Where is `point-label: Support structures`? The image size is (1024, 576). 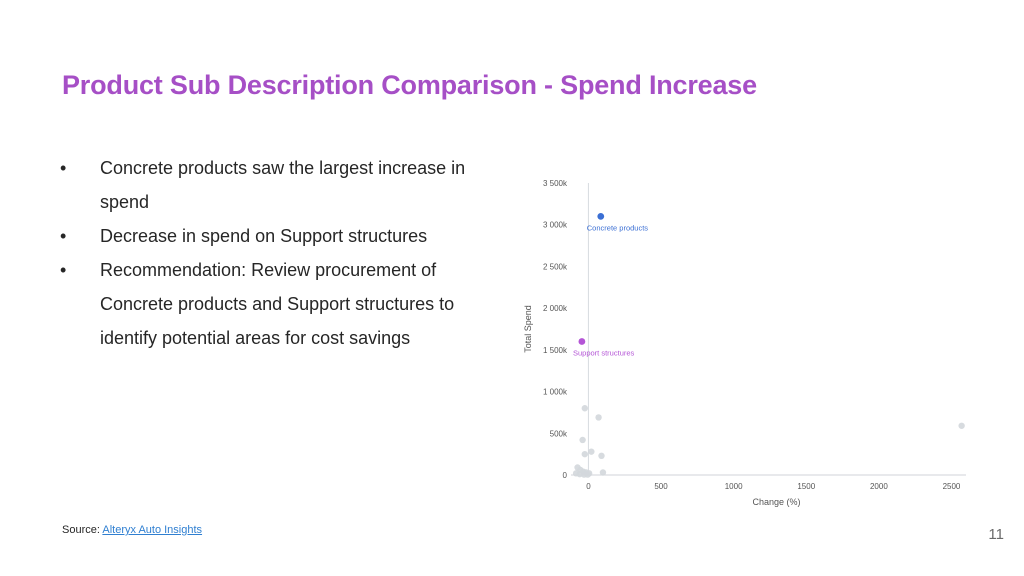
point-label: Support structures is located at coordinates (604, 353).